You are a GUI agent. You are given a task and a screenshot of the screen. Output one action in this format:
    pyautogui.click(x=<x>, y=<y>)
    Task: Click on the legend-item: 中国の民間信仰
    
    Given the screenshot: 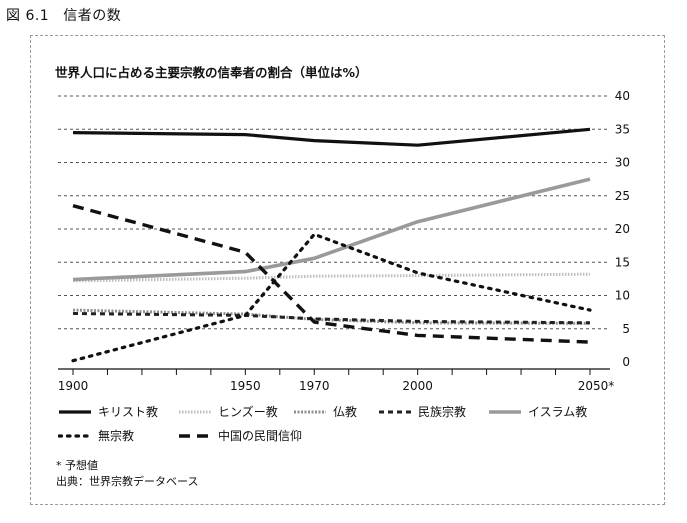 What is the action you would take?
    pyautogui.click(x=240, y=435)
    